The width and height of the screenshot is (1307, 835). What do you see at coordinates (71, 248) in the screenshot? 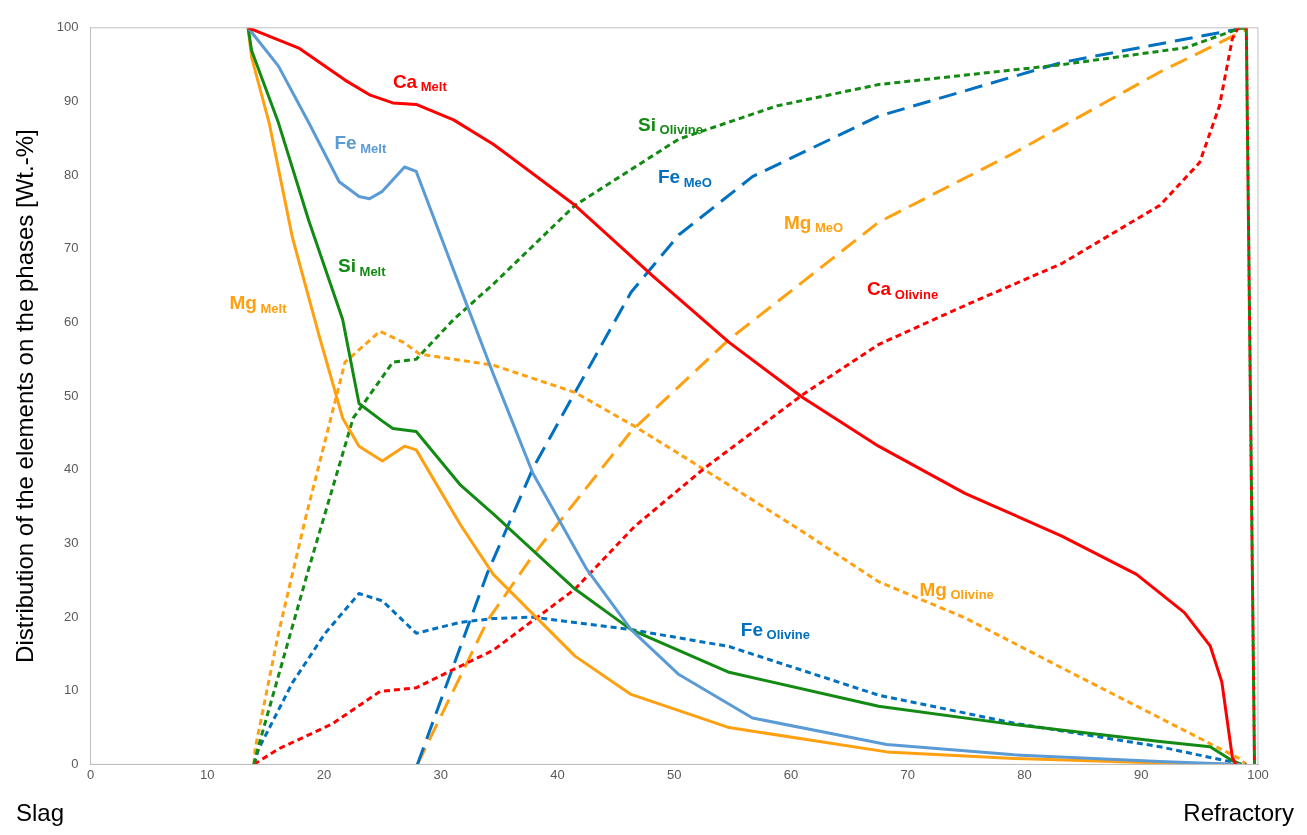
I see `y-tick-label: 70` at bounding box center [71, 248].